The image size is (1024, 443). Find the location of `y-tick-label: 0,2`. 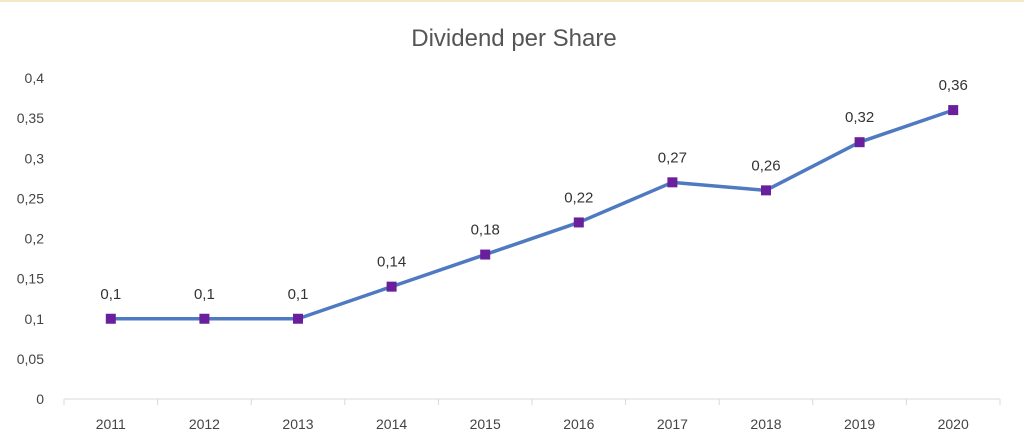

y-tick-label: 0,2 is located at coordinates (35, 239).